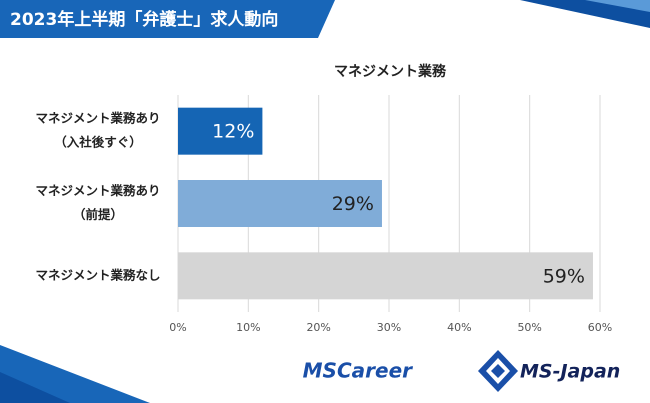 The image size is (650, 403). What do you see at coordinates (459, 327) in the screenshot?
I see `x-tick-label: 40%` at bounding box center [459, 327].